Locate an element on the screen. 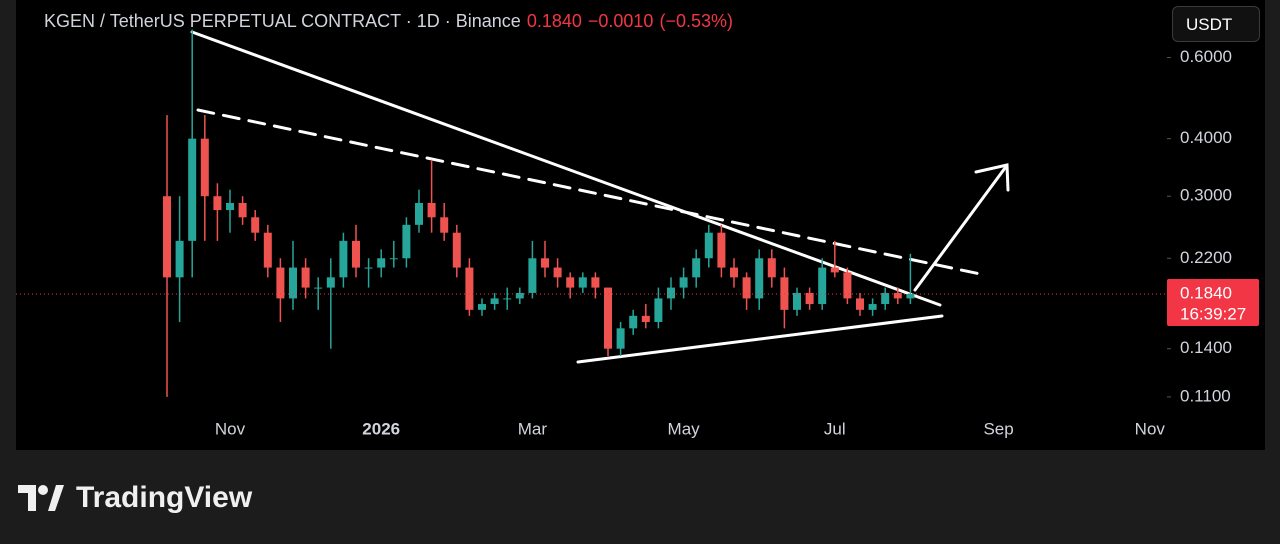 This screenshot has height=544, width=1280. x-tick-label: Sep is located at coordinates (998, 428).